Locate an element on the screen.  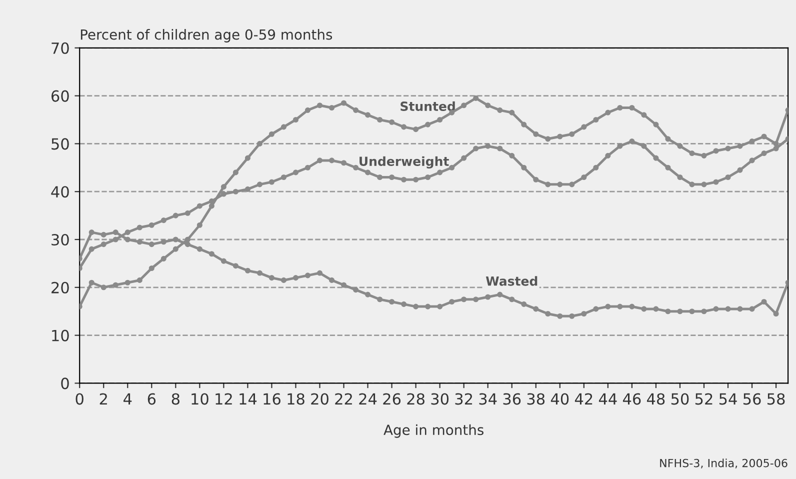
x-tick-label: 36 is located at coordinates (512, 399).